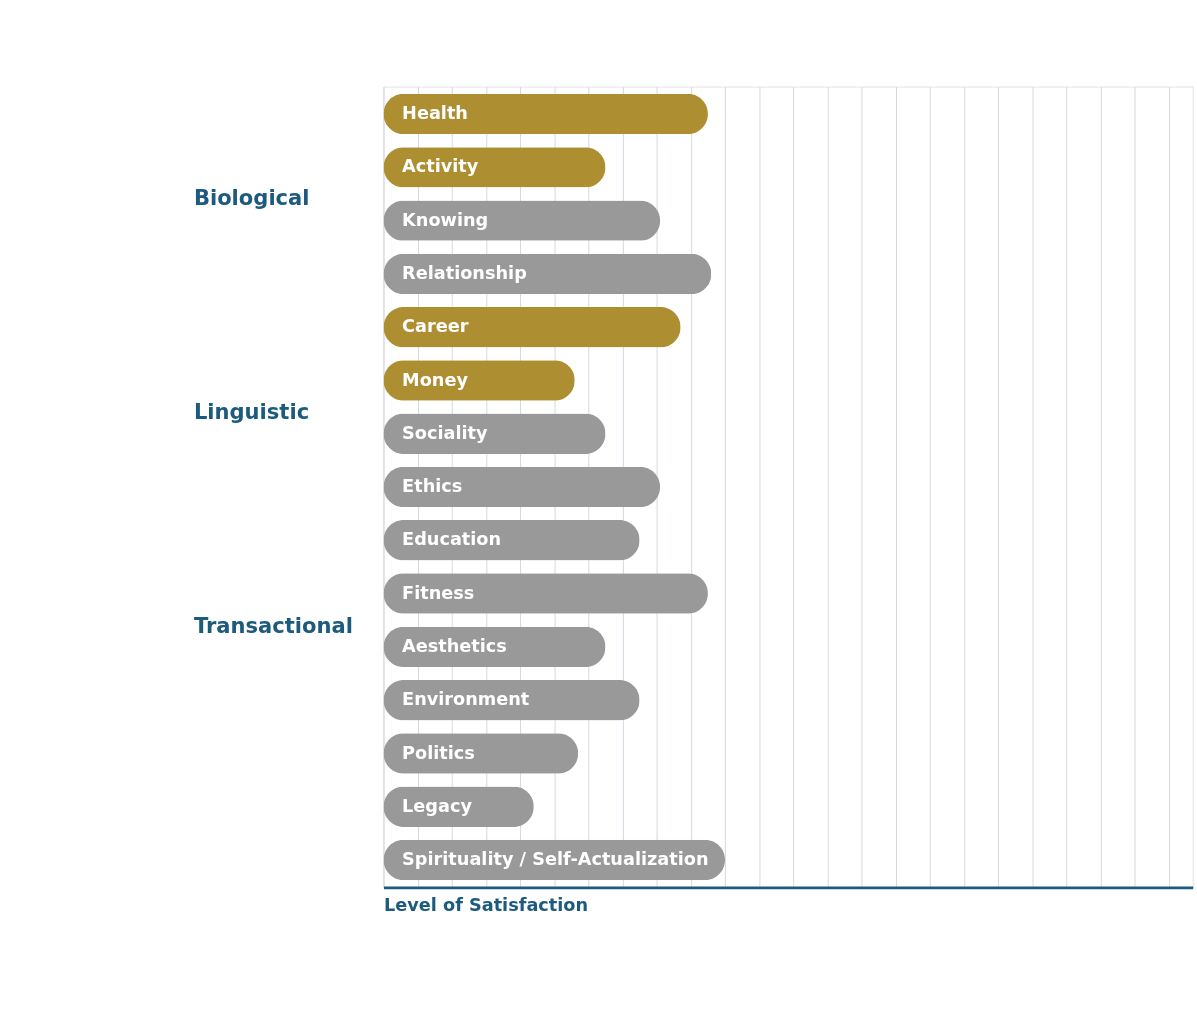 This screenshot has height=1012, width=1197. Describe the element at coordinates (251, 198) in the screenshot. I see `text: Biological` at that location.